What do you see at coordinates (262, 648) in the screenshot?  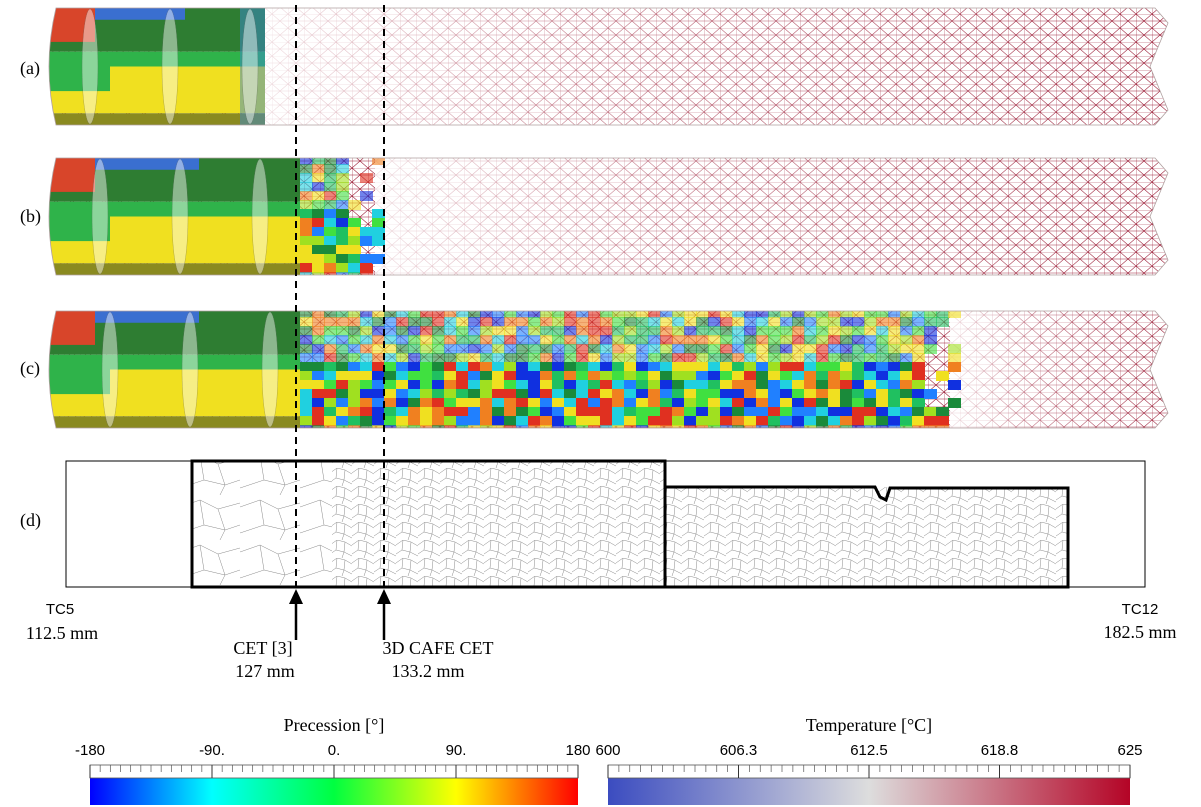 I see `cet-name: CET [3]` at bounding box center [262, 648].